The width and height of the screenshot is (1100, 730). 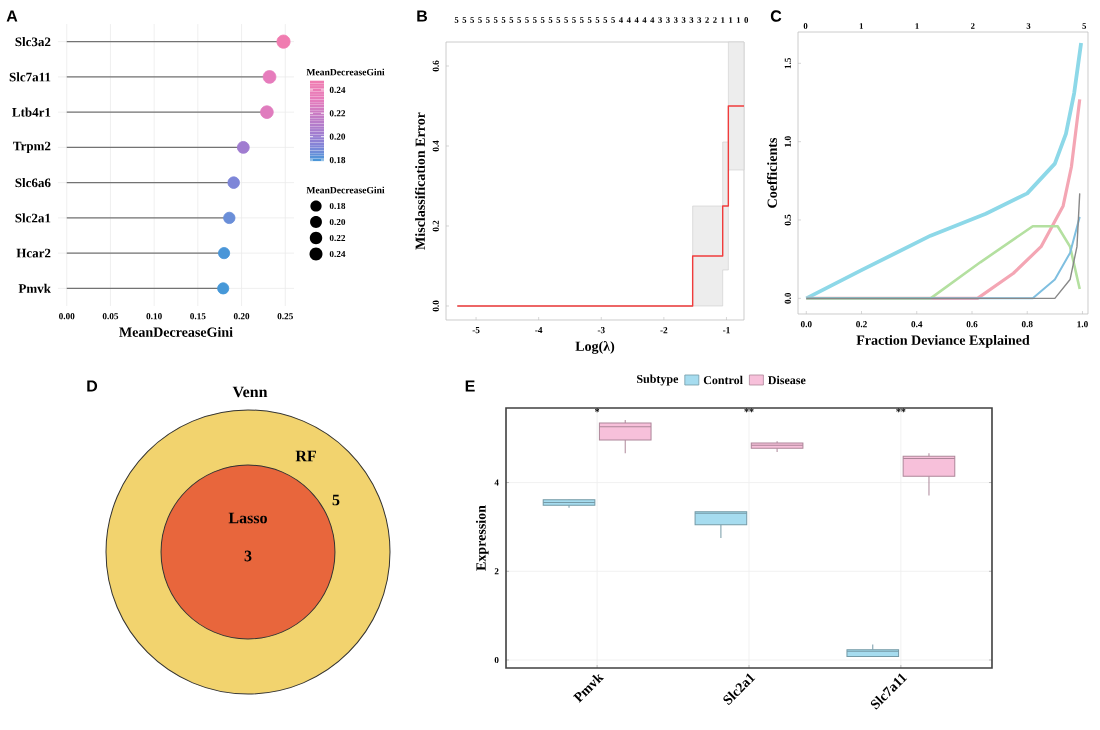 I want to click on text: D, so click(x=92, y=386).